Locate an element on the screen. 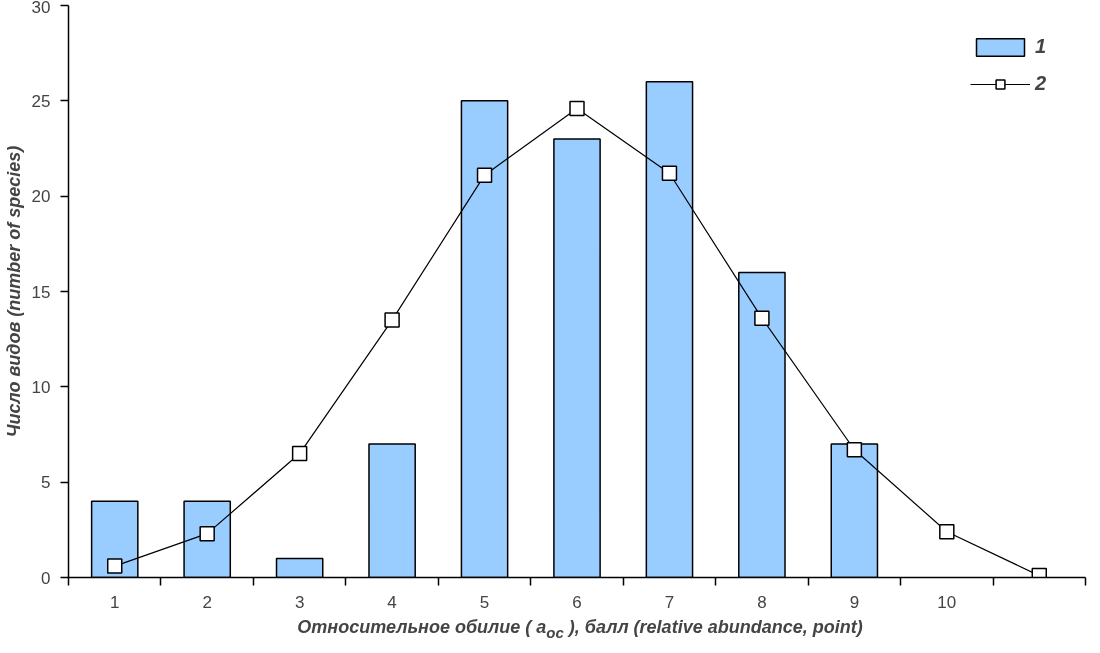 The height and width of the screenshot is (653, 1100). x-tick-label: 3 is located at coordinates (299, 602).